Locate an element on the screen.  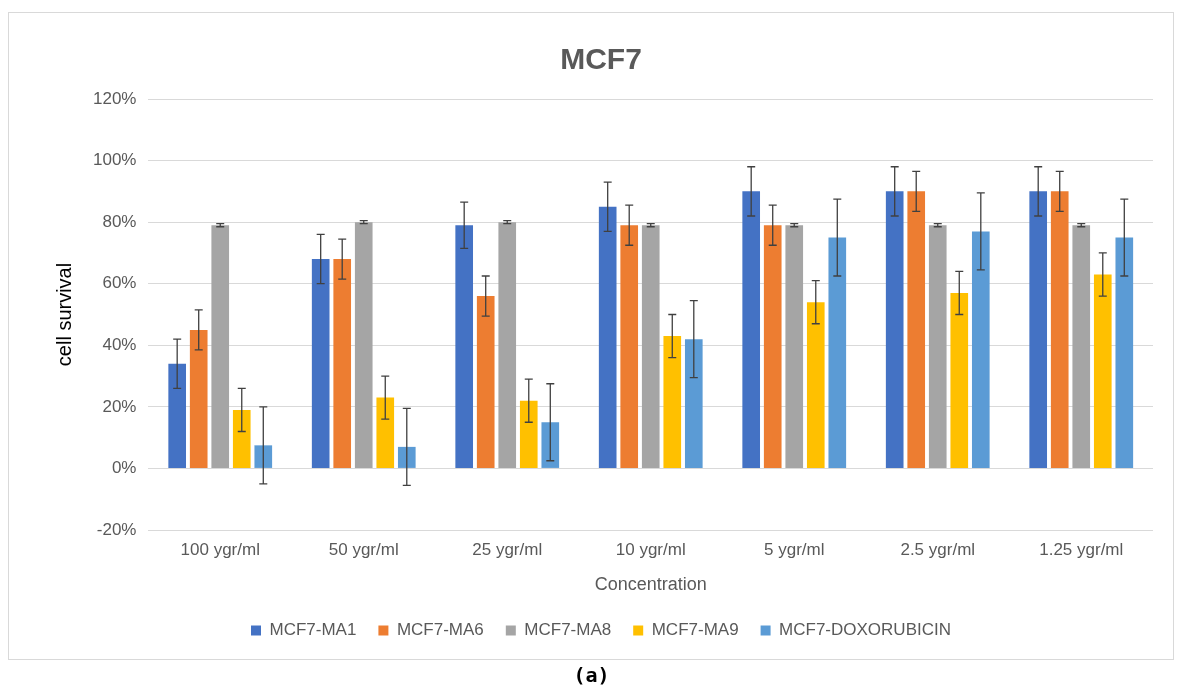
y-tick-label: 100% is located at coordinates (115, 160).